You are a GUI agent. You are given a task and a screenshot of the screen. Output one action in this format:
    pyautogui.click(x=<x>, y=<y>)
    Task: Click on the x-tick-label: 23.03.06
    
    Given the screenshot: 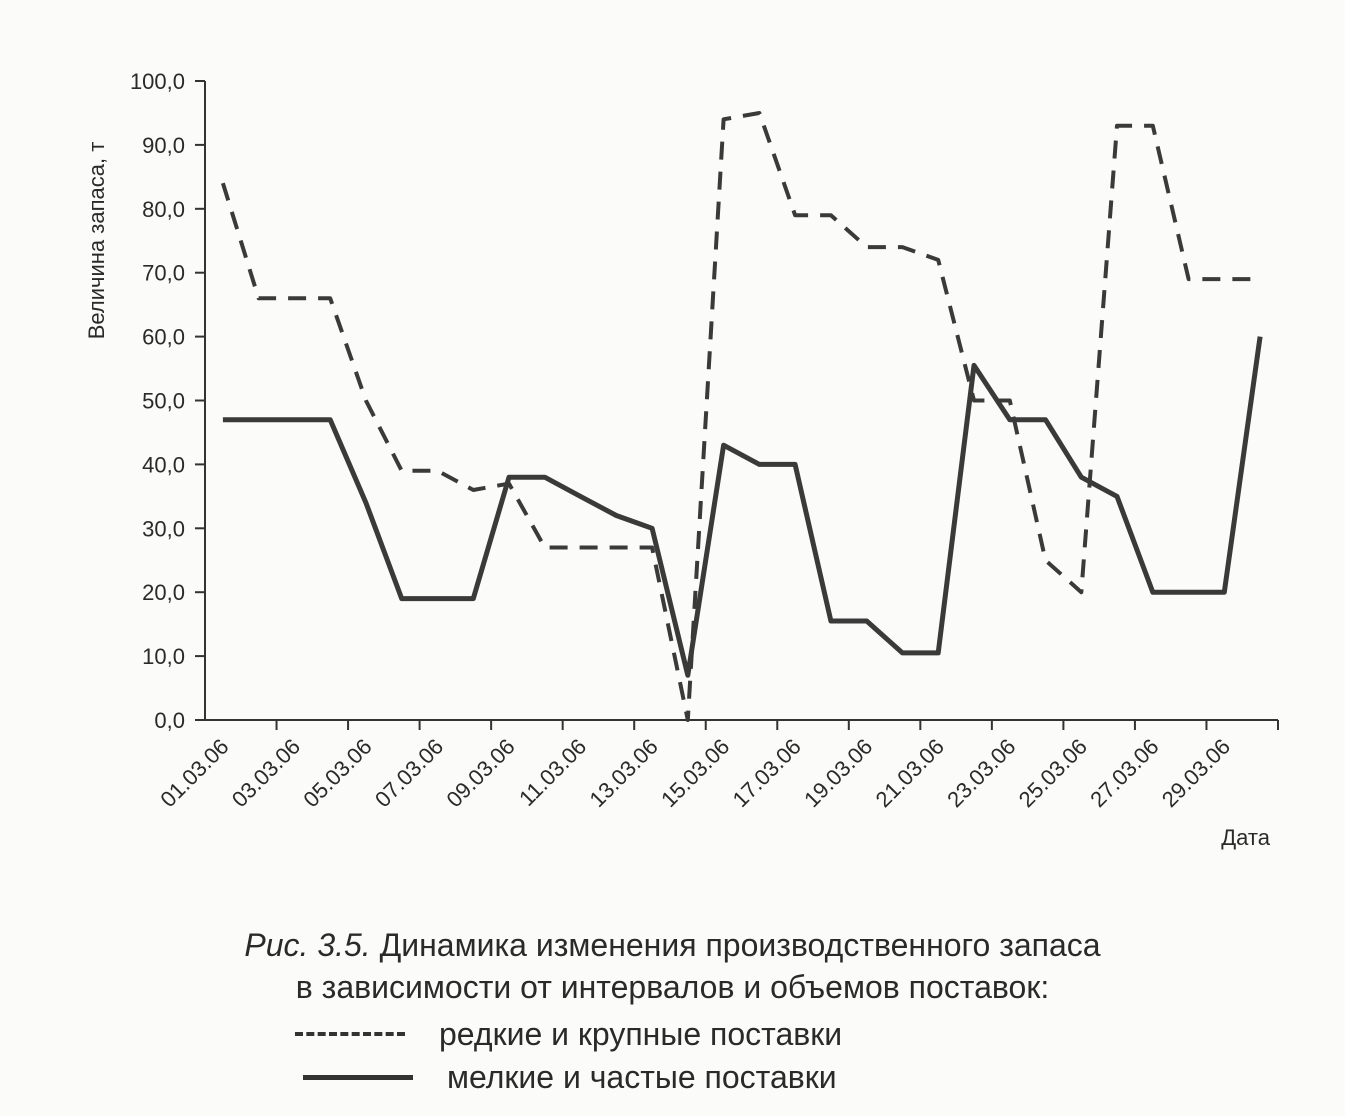 What is the action you would take?
    pyautogui.click(x=981, y=773)
    